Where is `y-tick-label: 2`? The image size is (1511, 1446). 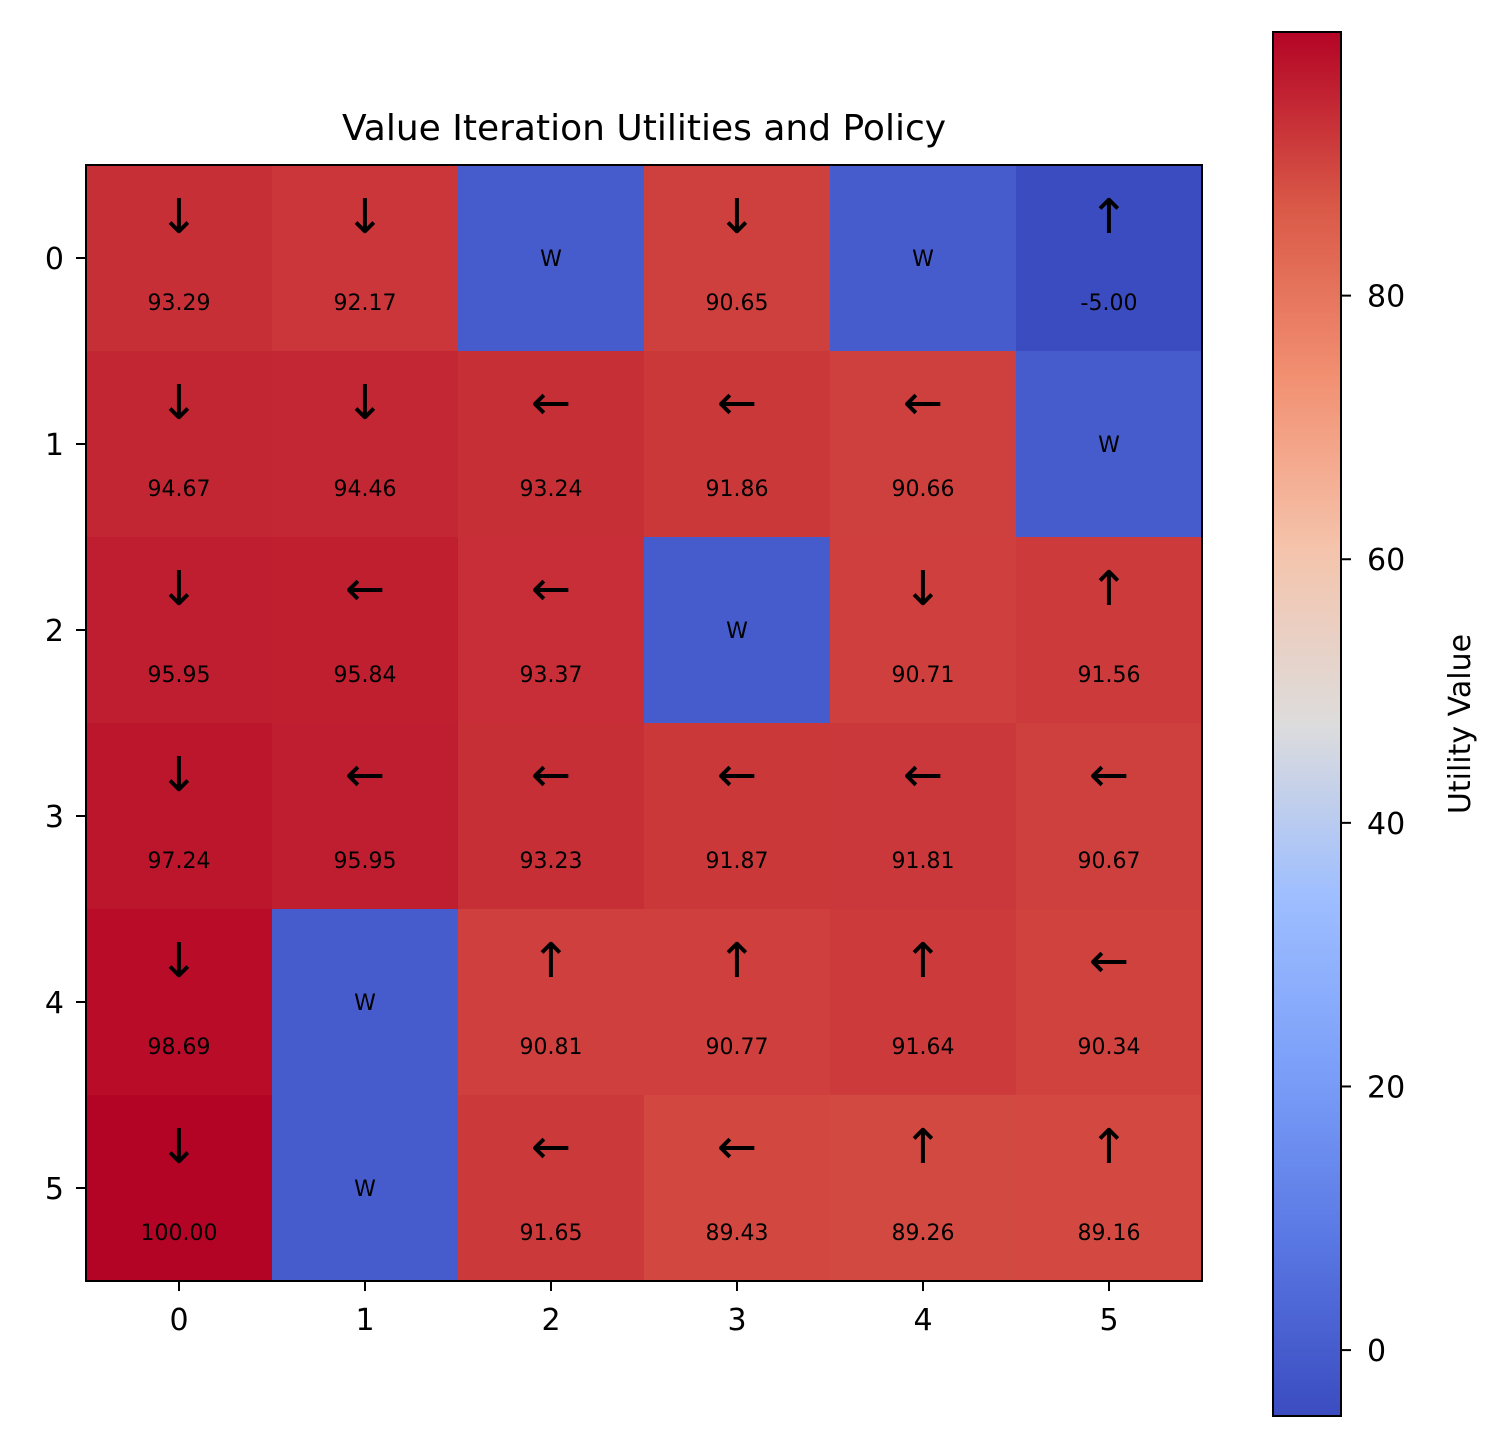
y-tick-label: 2 is located at coordinates (54, 631).